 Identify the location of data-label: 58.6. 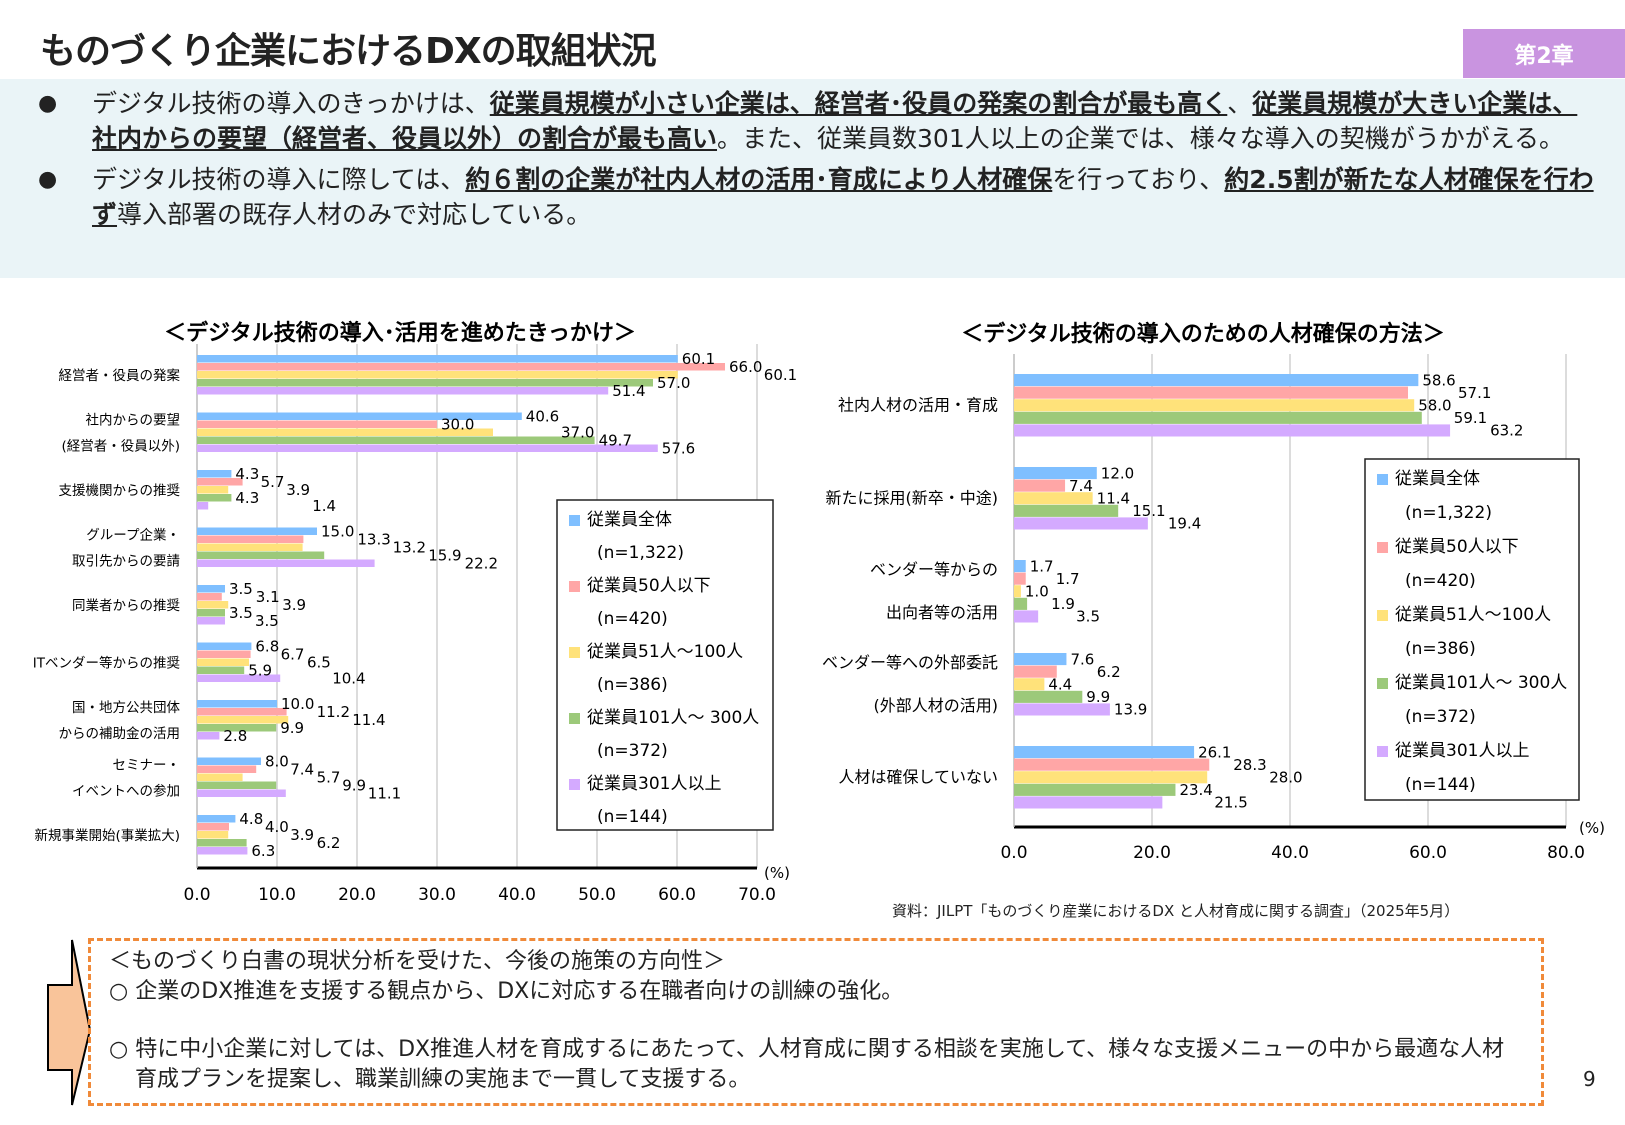
(1438, 380).